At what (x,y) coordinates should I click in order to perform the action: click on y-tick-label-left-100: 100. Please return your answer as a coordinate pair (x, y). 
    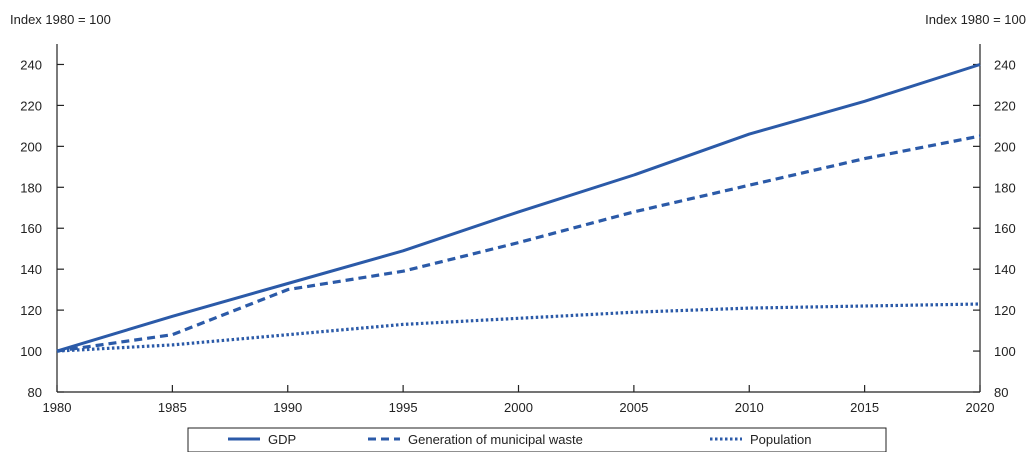
    Looking at the image, I should click on (31, 351).